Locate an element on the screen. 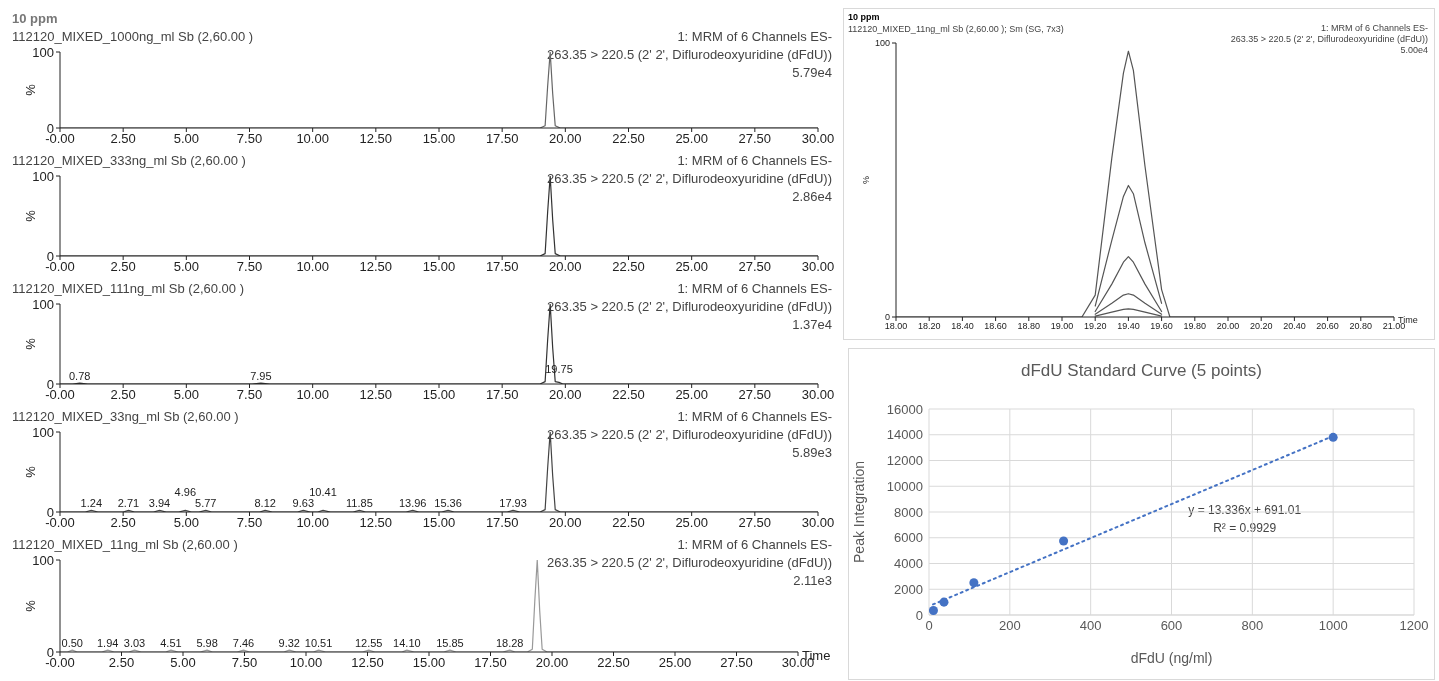 This screenshot has height=681, width=1439. y-axis-title: Peak Integration is located at coordinates (858, 512).